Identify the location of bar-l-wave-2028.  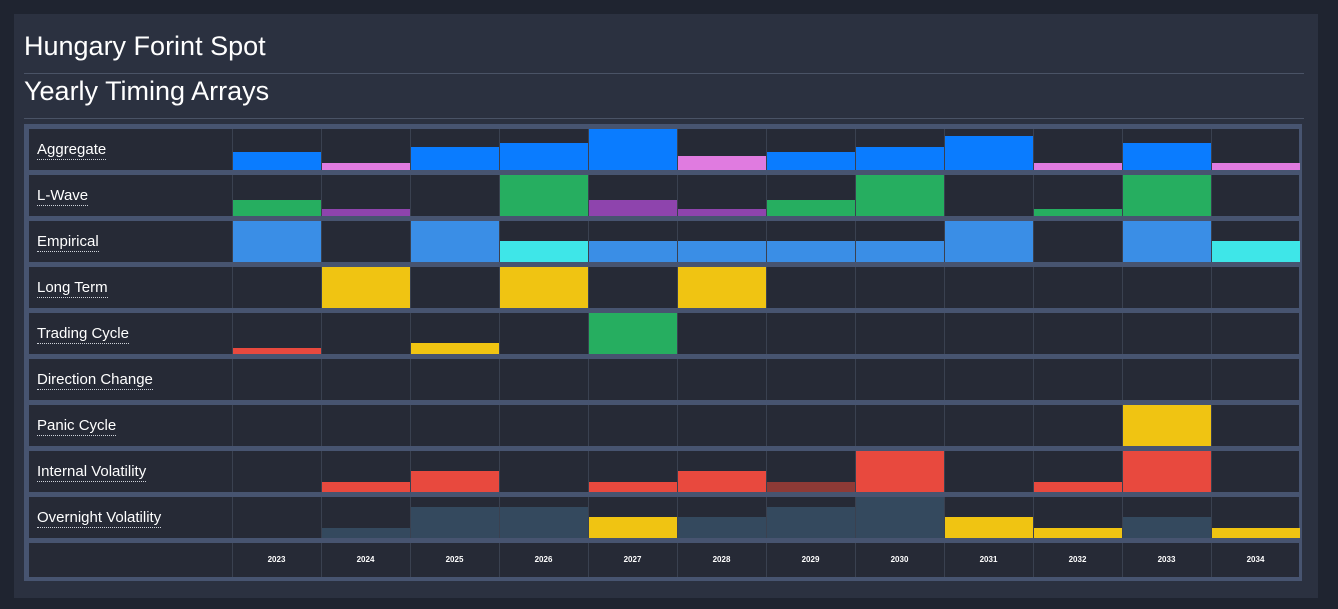
(722, 212).